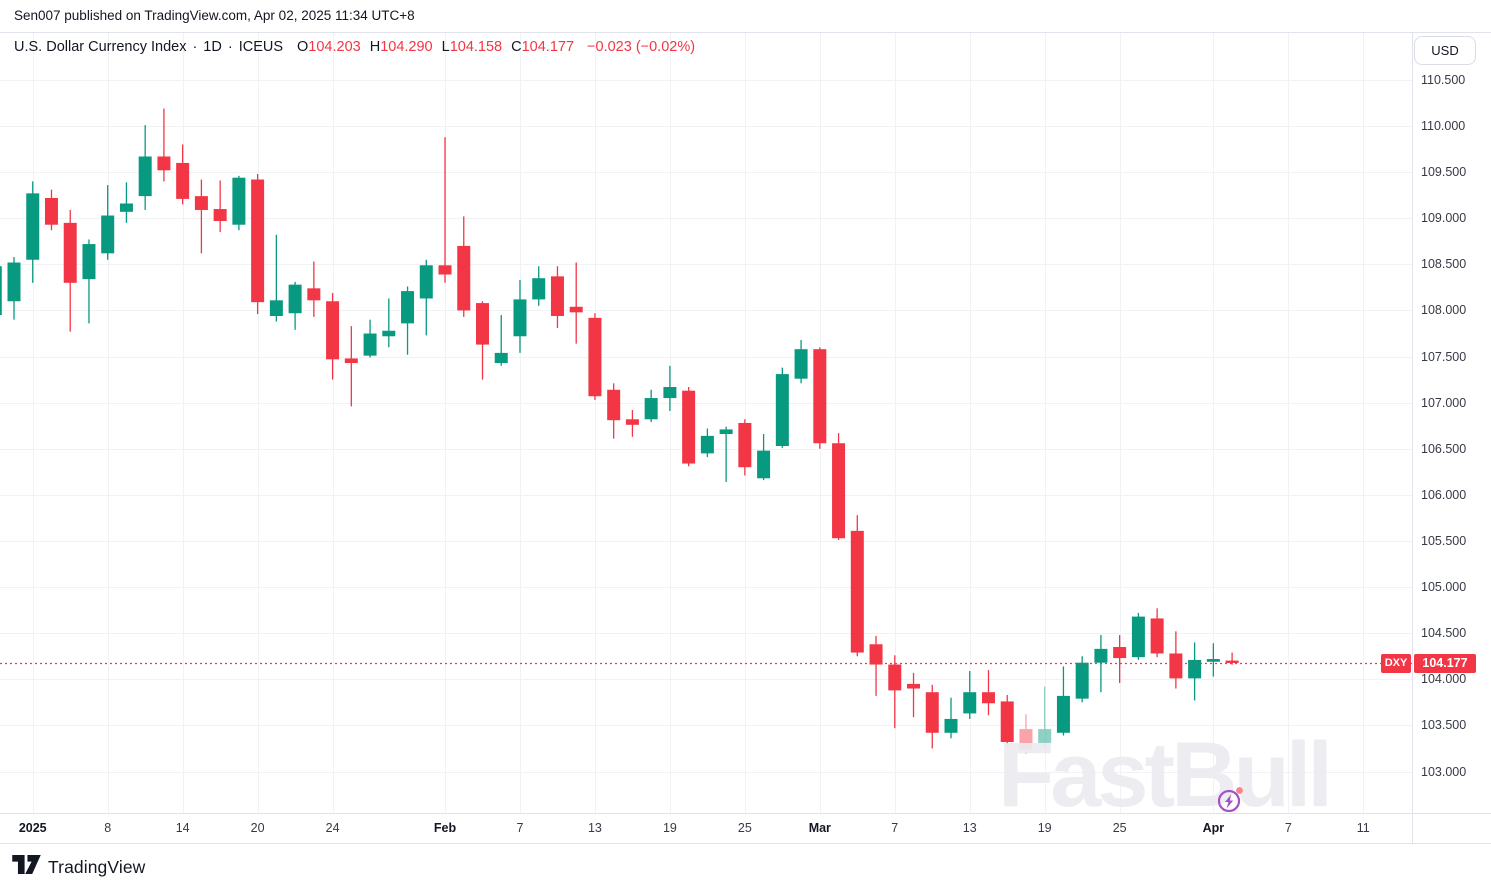  What do you see at coordinates (212, 47) in the screenshot?
I see `interval-label: 1D` at bounding box center [212, 47].